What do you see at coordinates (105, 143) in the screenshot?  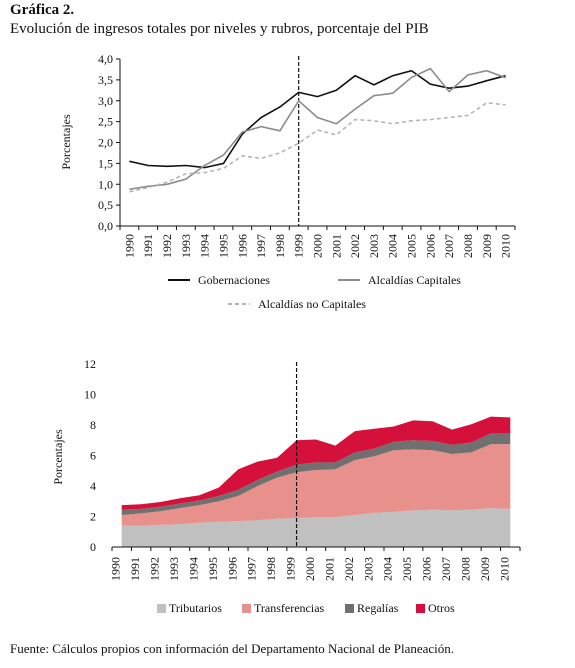 I see `y-tick-label: 2,0` at bounding box center [105, 143].